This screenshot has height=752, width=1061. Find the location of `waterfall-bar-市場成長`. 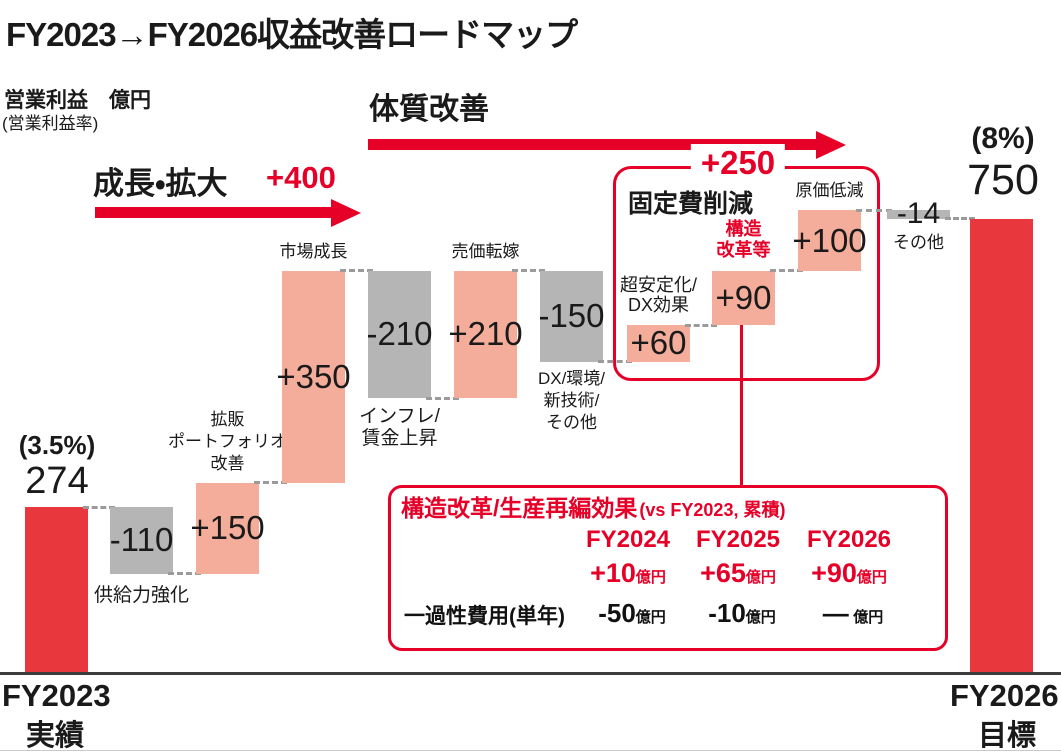

waterfall-bar-市場成長 is located at coordinates (313, 376).